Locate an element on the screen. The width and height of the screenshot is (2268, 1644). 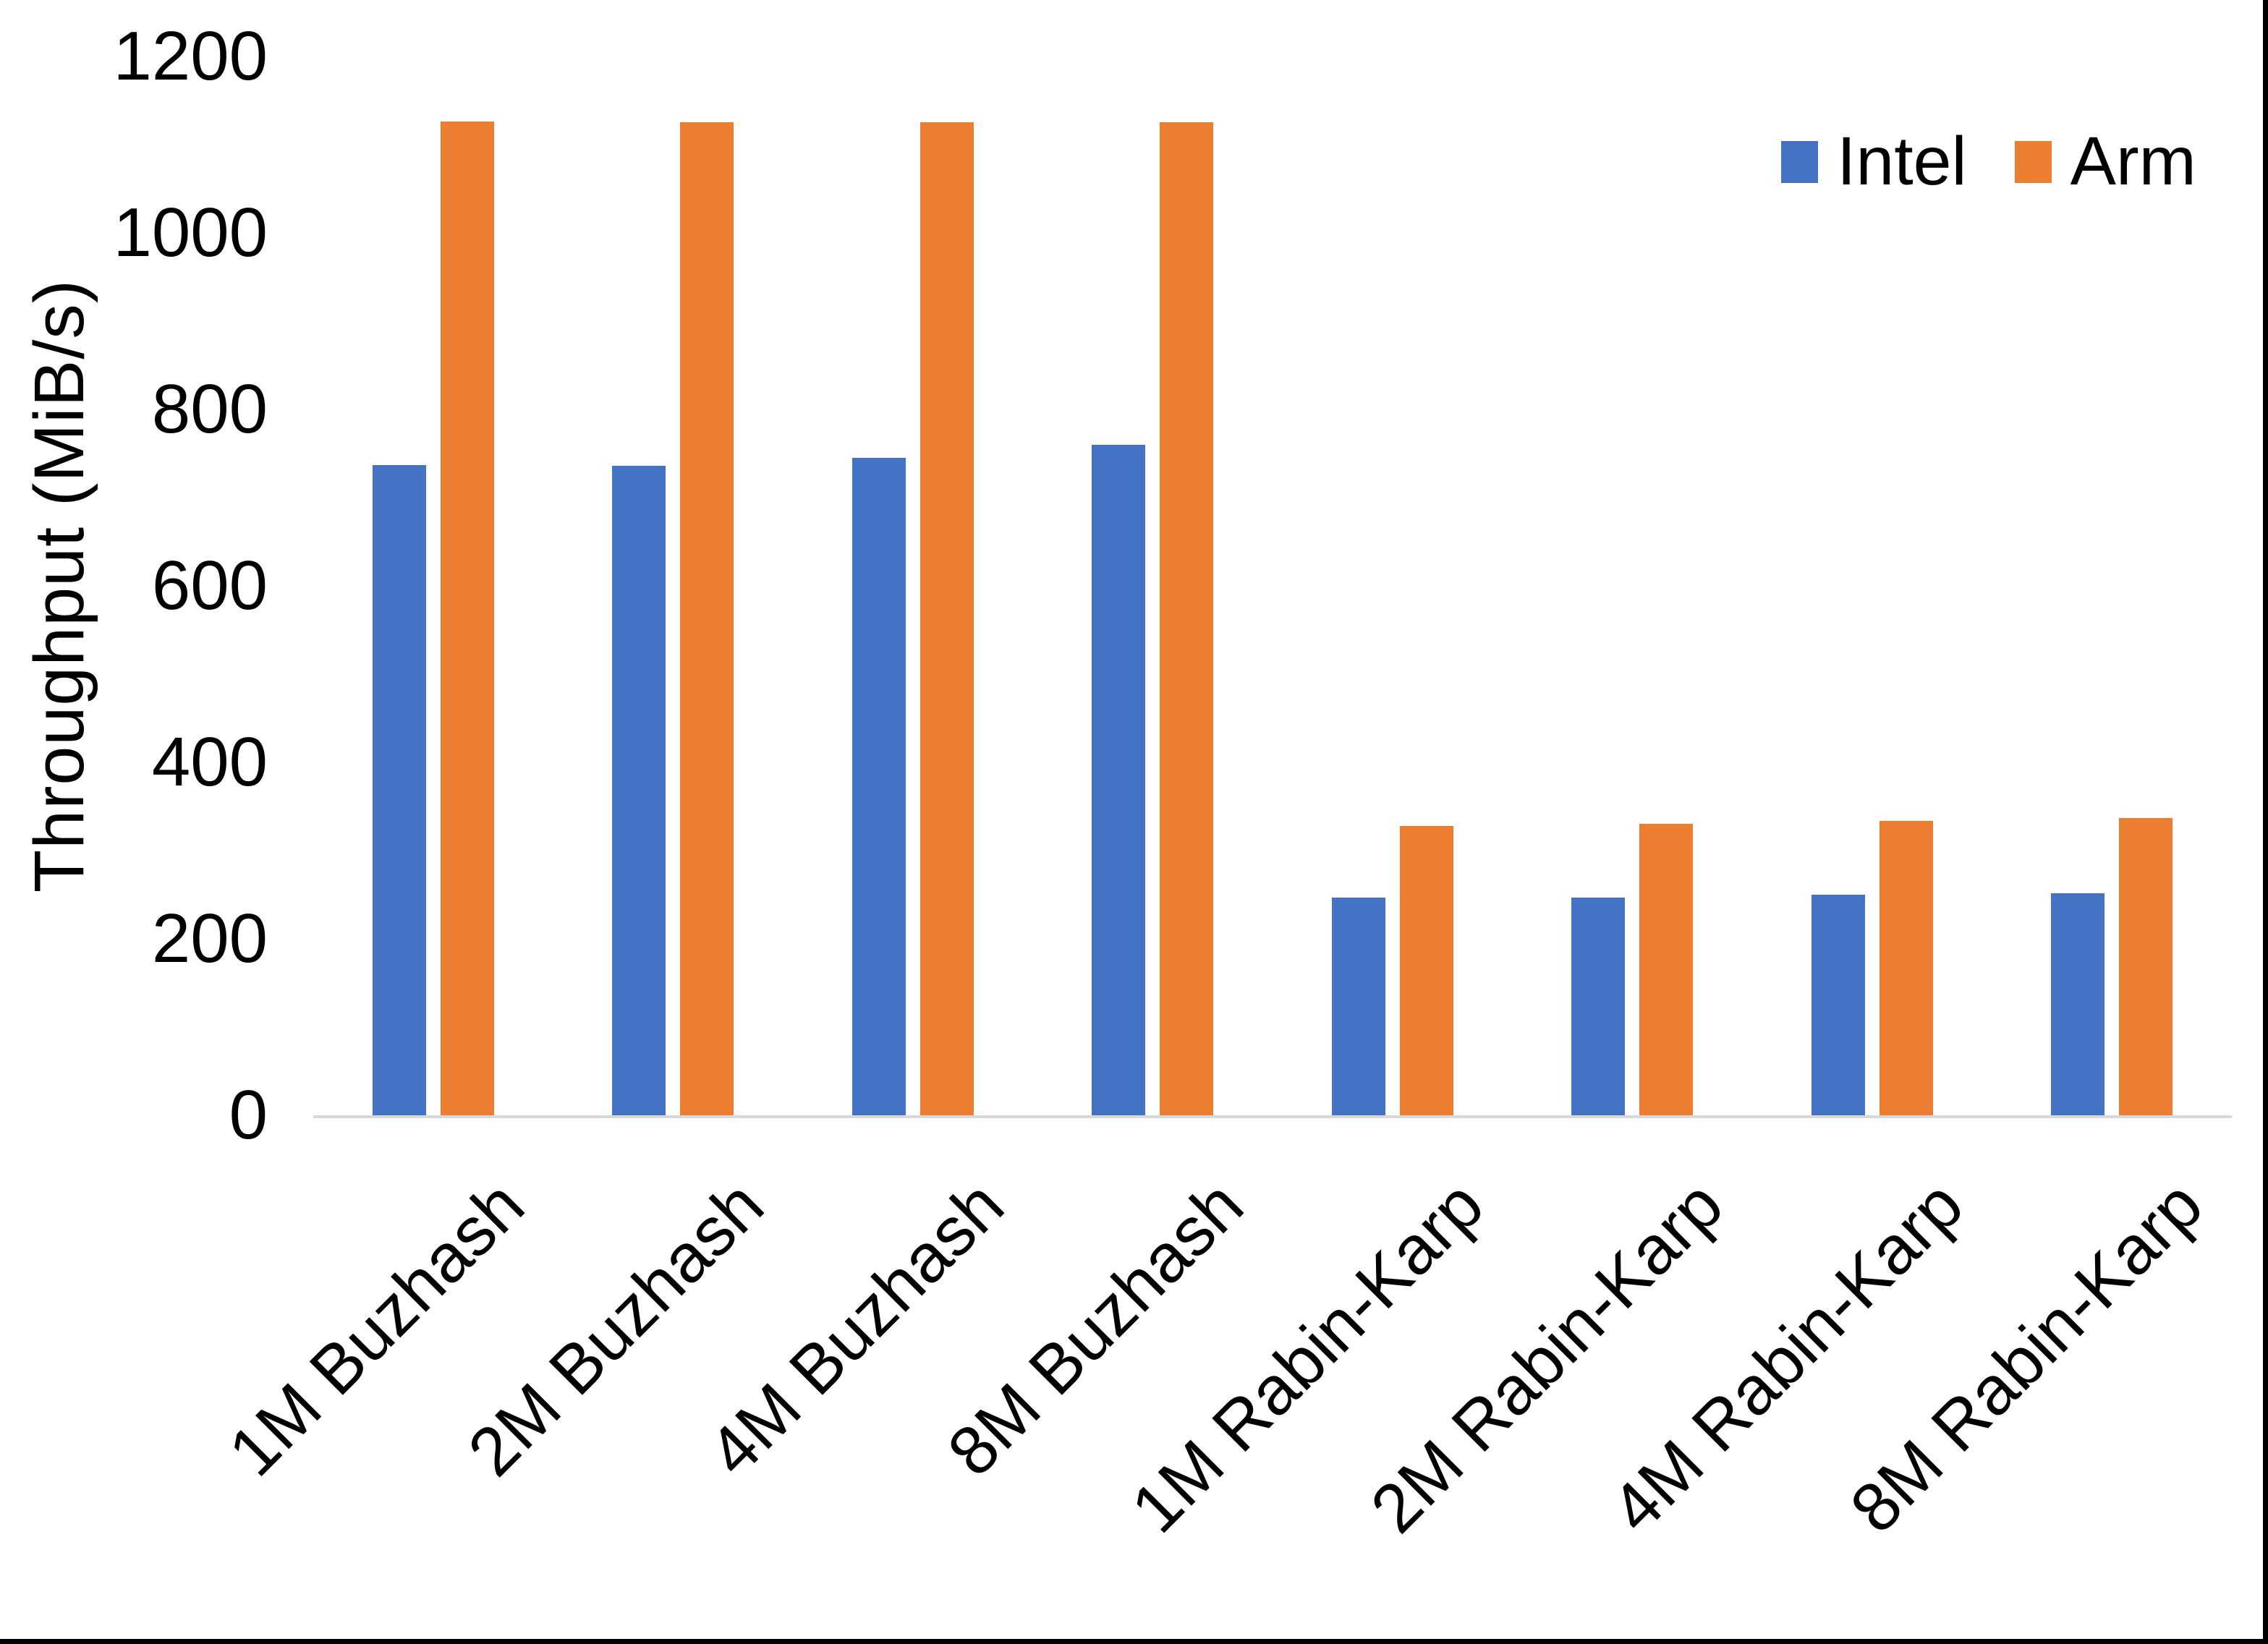
y-tick-label: 1200 is located at coordinates (190, 56).